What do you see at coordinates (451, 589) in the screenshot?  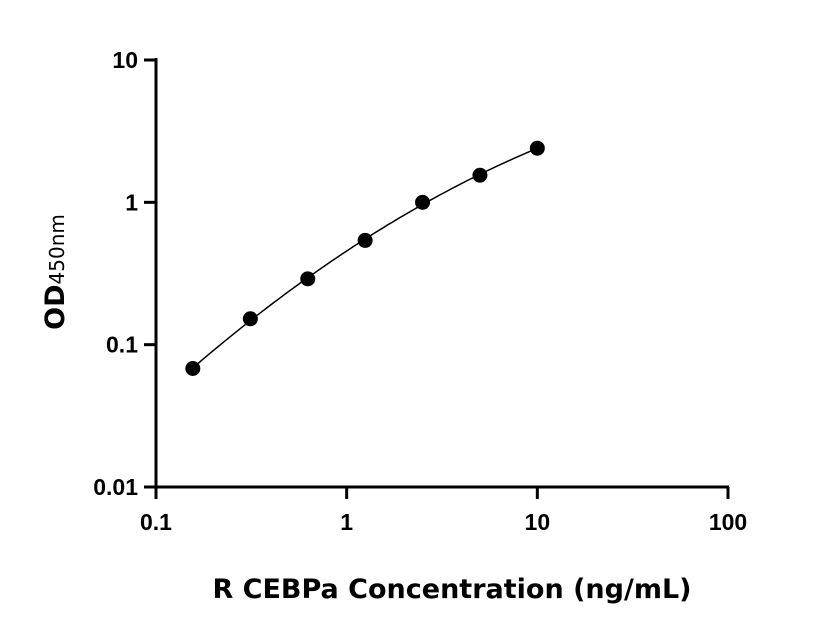 I see `x-axis-title: R CEBPa Concentration (ng/mL)` at bounding box center [451, 589].